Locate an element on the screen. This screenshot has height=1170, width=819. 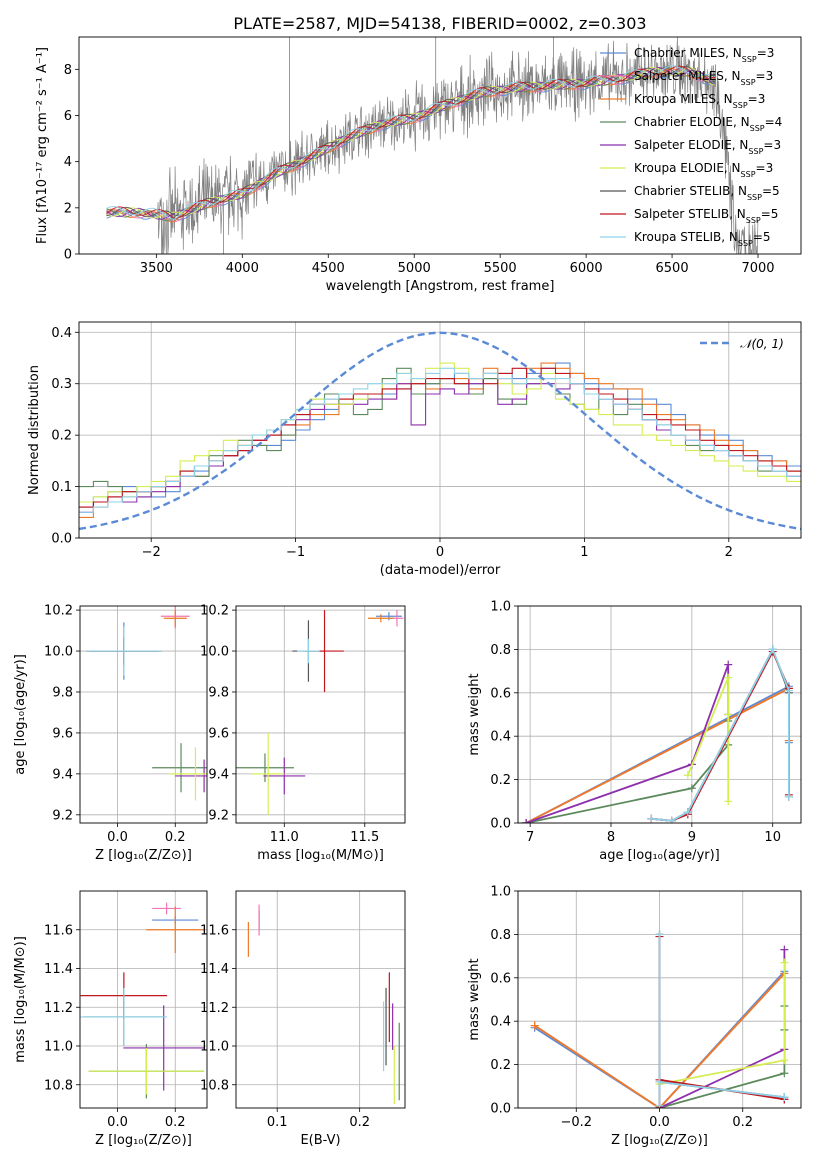
x-tick-label: 6500 is located at coordinates (672, 268).